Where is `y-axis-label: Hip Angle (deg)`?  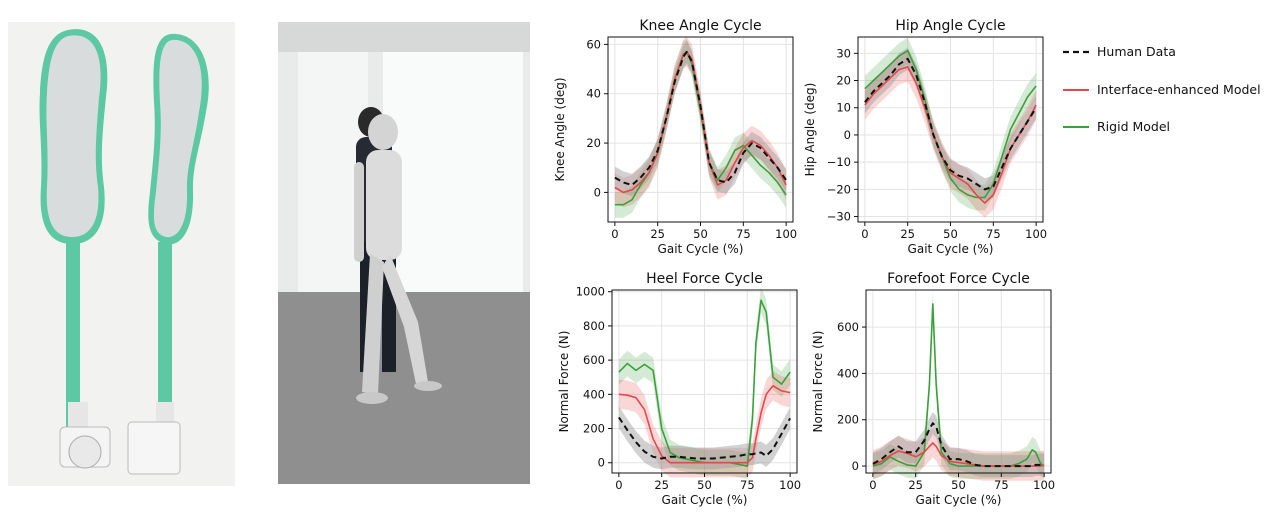
y-axis-label: Hip Angle (deg) is located at coordinates (810, 130).